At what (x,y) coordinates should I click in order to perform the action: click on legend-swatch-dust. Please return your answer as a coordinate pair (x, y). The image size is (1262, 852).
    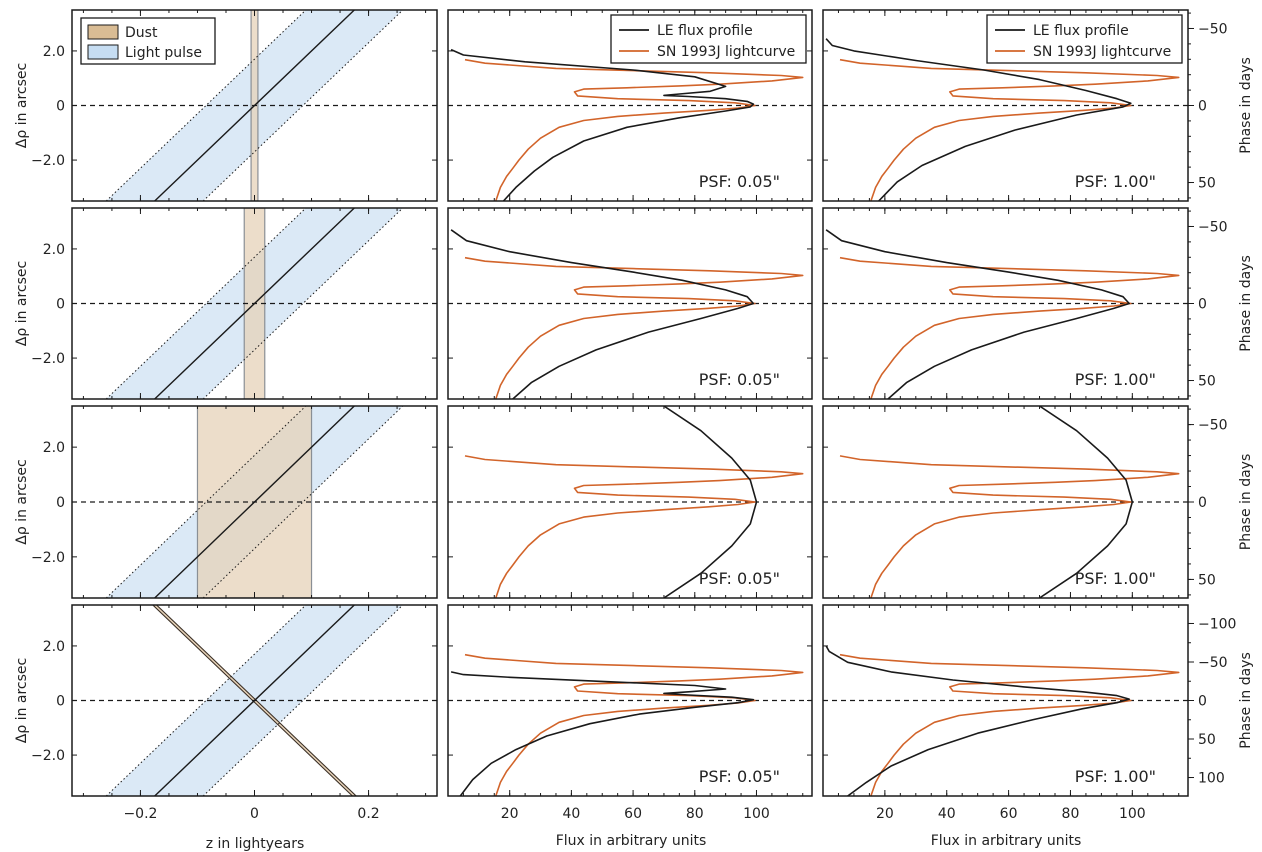
    Looking at the image, I should click on (103, 32).